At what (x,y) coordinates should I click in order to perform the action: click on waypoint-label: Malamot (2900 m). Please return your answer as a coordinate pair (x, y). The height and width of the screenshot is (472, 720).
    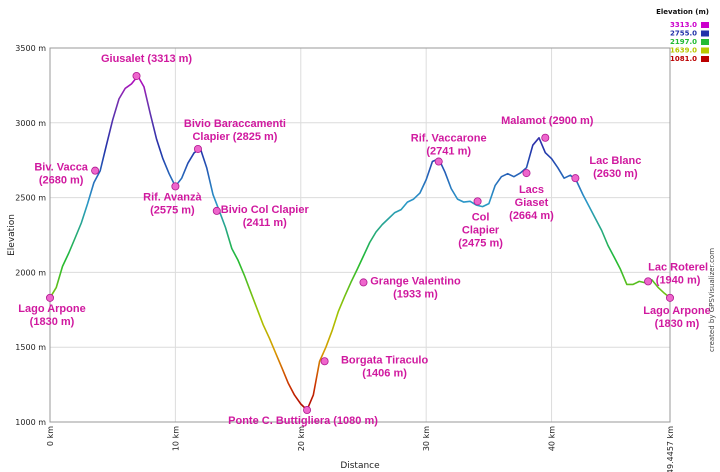
    Looking at the image, I should click on (547, 121).